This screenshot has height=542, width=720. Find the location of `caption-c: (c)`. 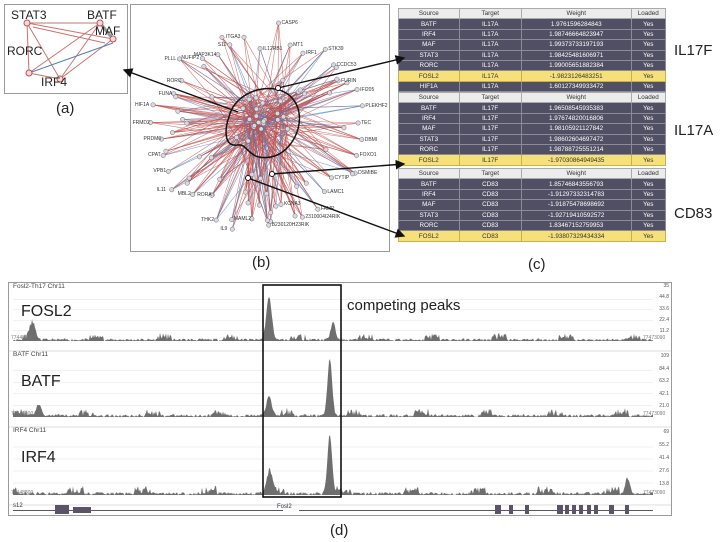

caption-c: (c) is located at coordinates (537, 264).